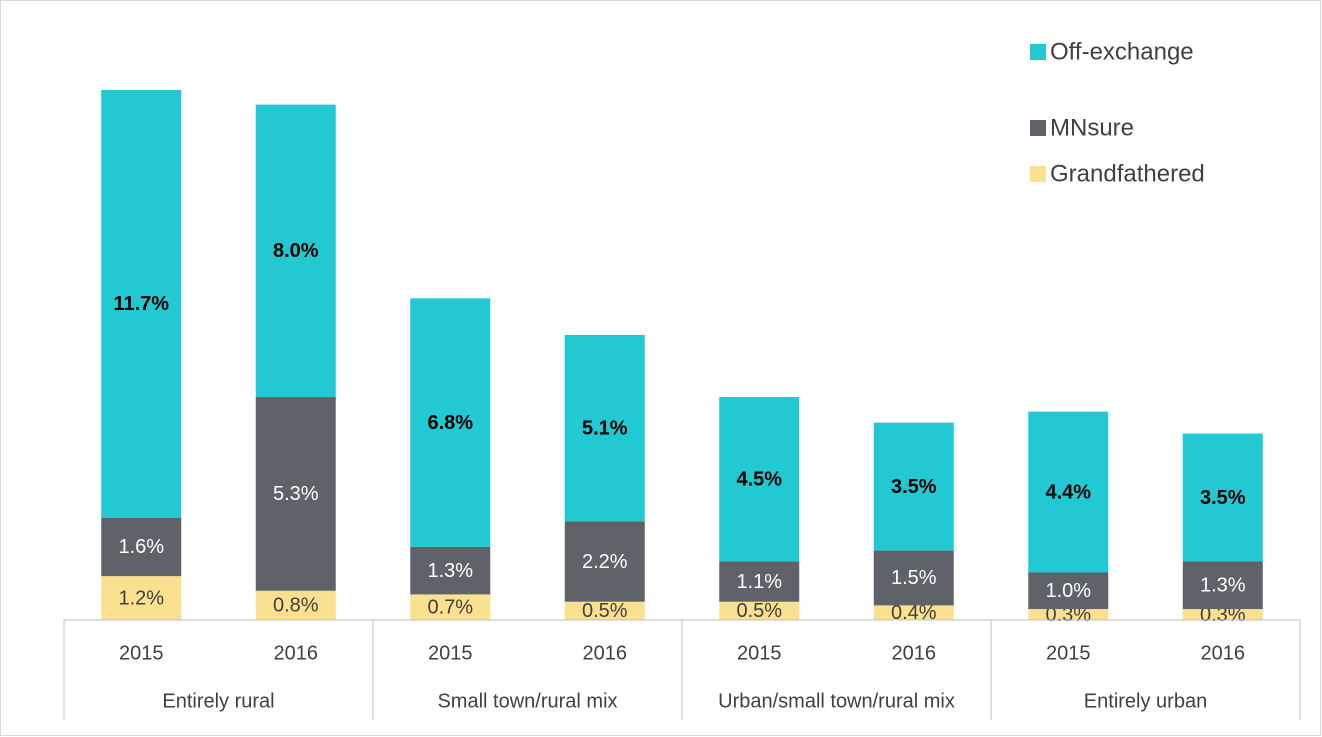 The width and height of the screenshot is (1322, 737). I want to click on data-label: 5.1%, so click(605, 428).